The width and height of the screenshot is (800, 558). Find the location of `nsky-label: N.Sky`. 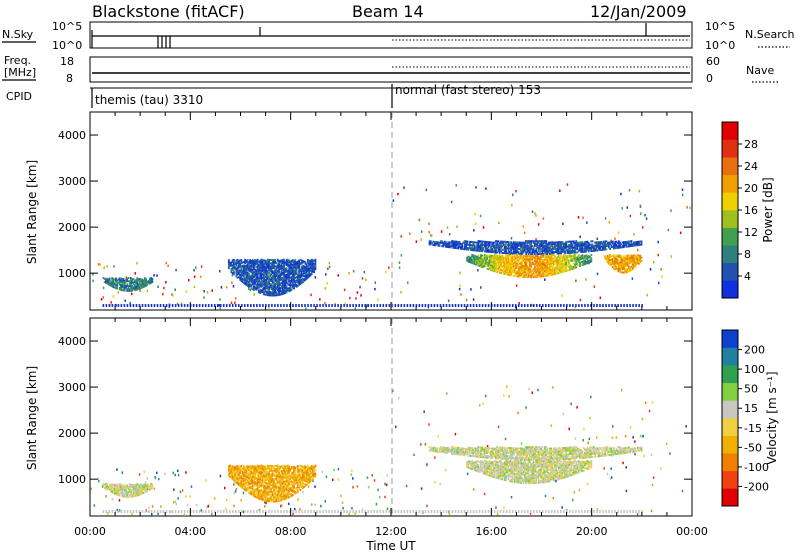

nsky-label: N.Sky is located at coordinates (18, 34).